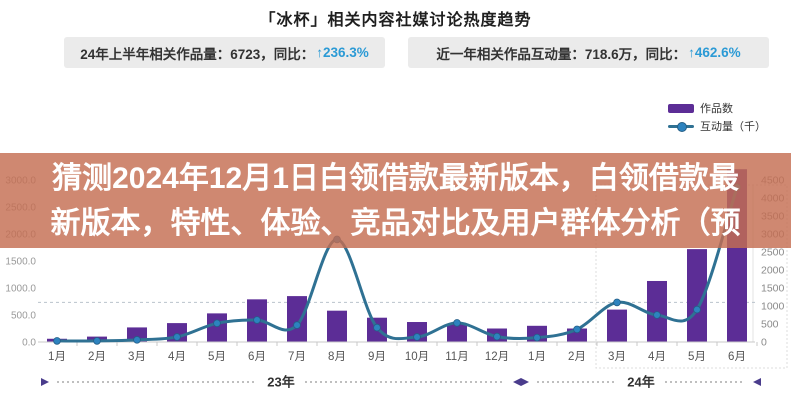 Image resolution: width=791 pixels, height=400 pixels. I want to click on axis-label: 12月, so click(497, 357).